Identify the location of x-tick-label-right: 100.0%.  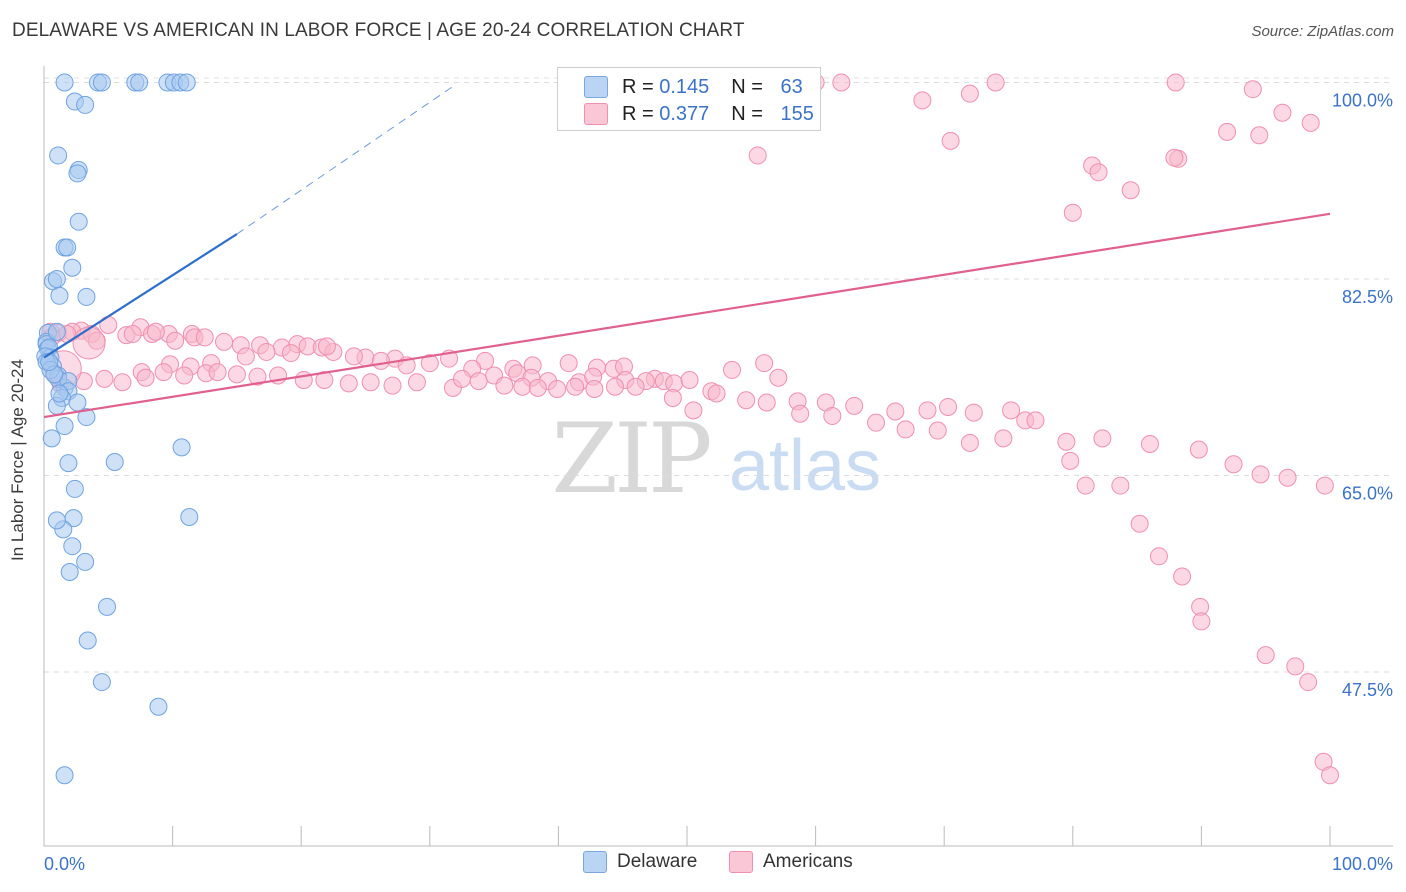
(1362, 864).